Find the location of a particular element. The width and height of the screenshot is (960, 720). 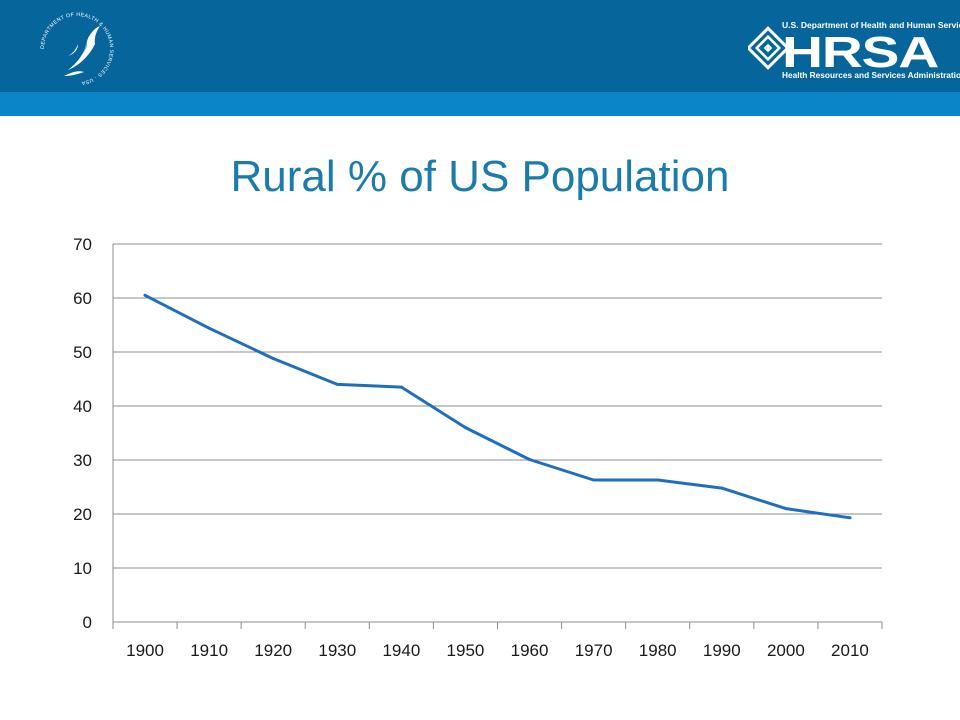

x-tick-label: 1940 is located at coordinates (401, 650).